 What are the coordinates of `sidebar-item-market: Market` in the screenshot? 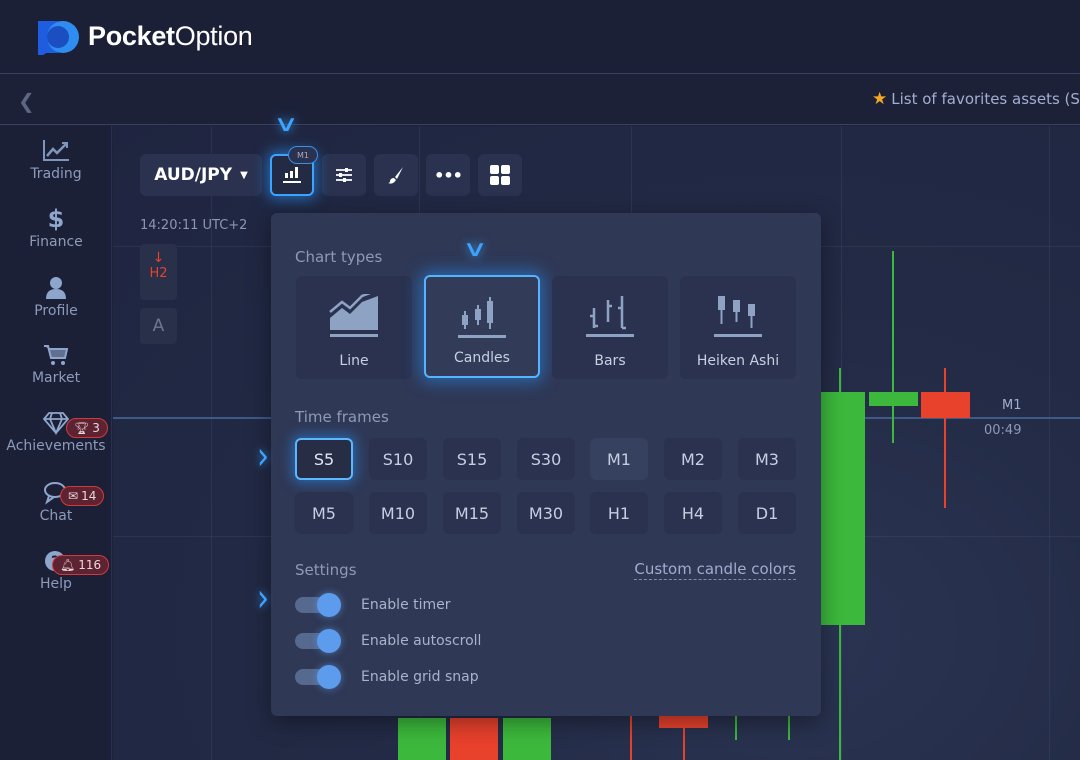 It's located at (56, 364).